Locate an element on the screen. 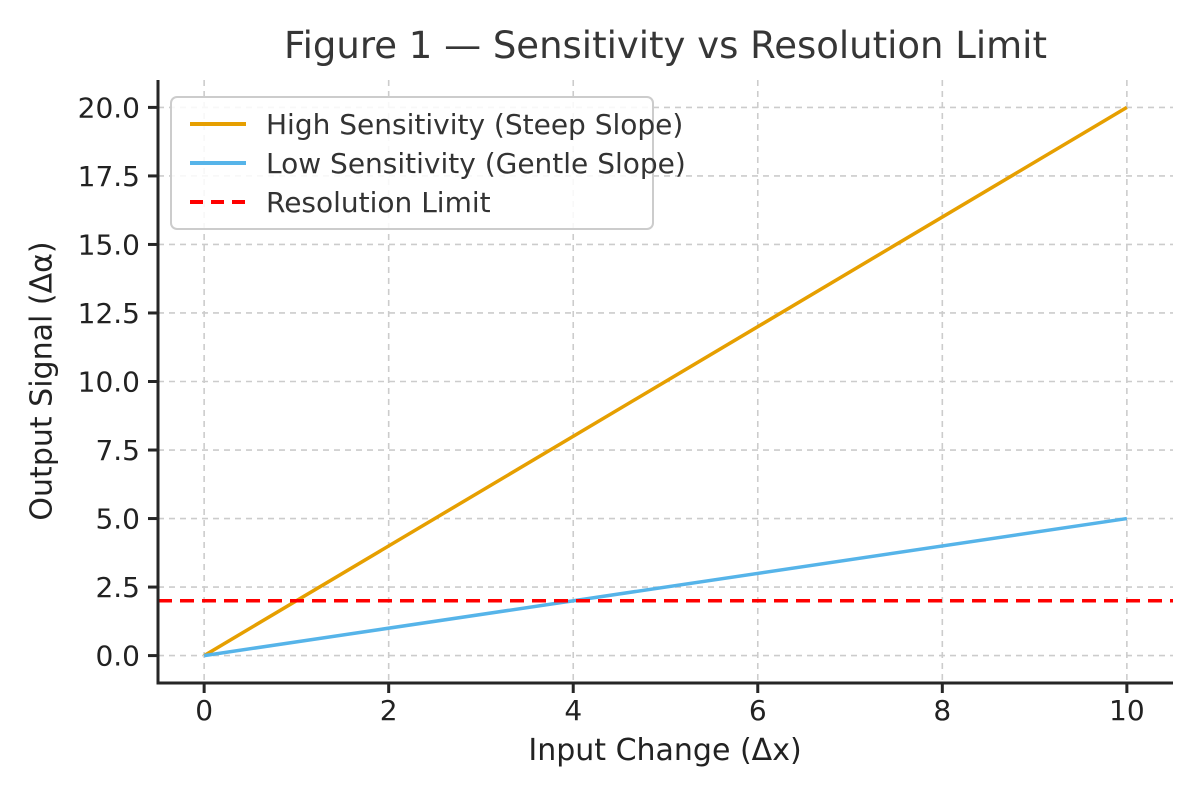  legend-line-swatch-blue is located at coordinates (218, 163).